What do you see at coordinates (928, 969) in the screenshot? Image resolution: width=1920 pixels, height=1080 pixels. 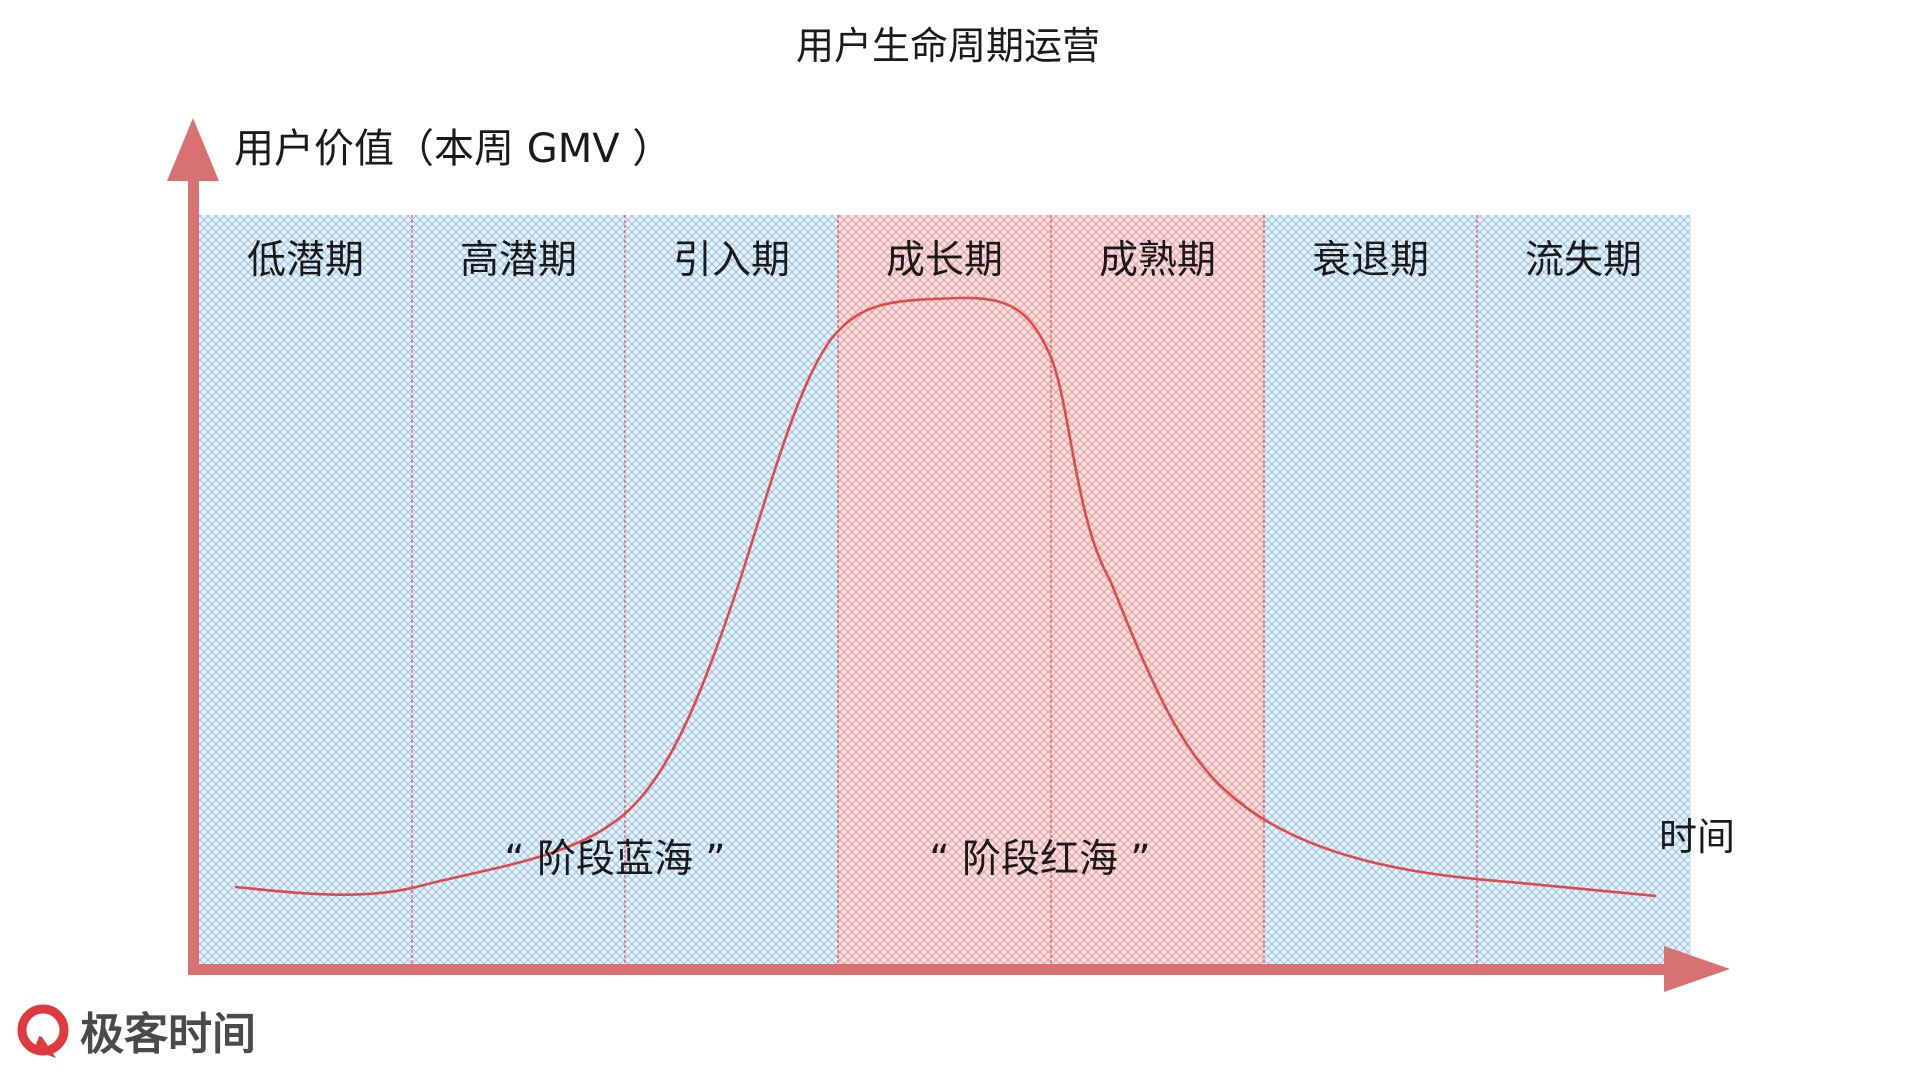 I see `x-axis-line` at bounding box center [928, 969].